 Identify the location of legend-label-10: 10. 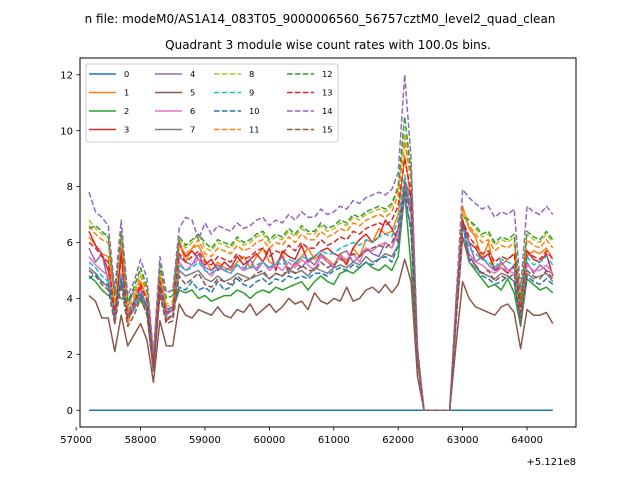
(254, 111).